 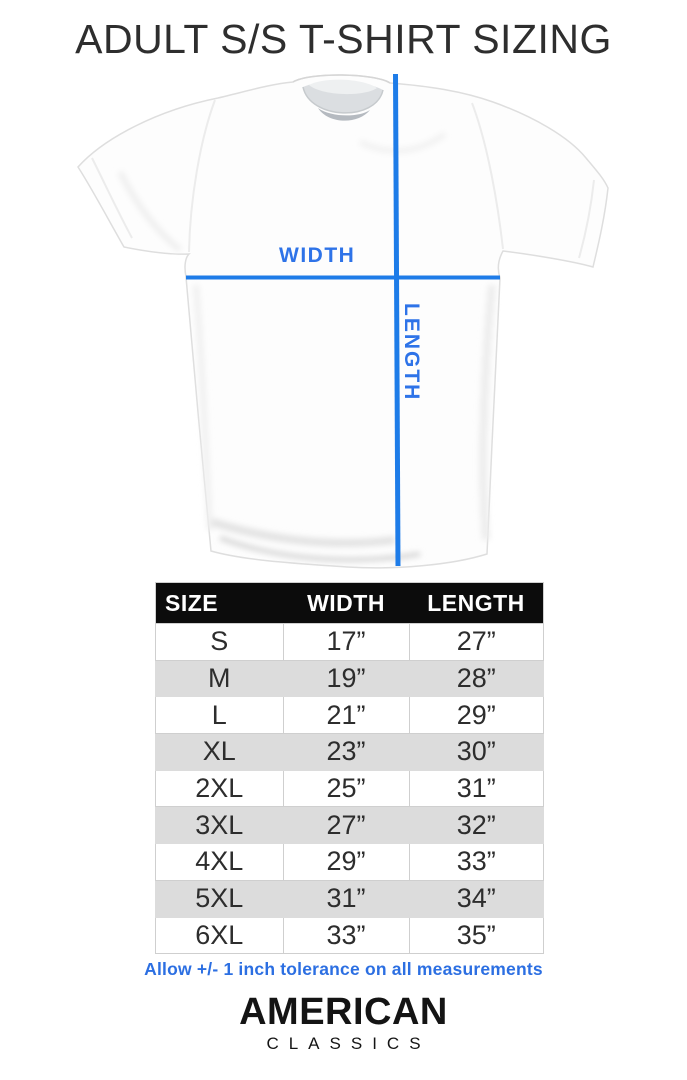 I want to click on size-cell: 3XL, so click(x=219, y=825).